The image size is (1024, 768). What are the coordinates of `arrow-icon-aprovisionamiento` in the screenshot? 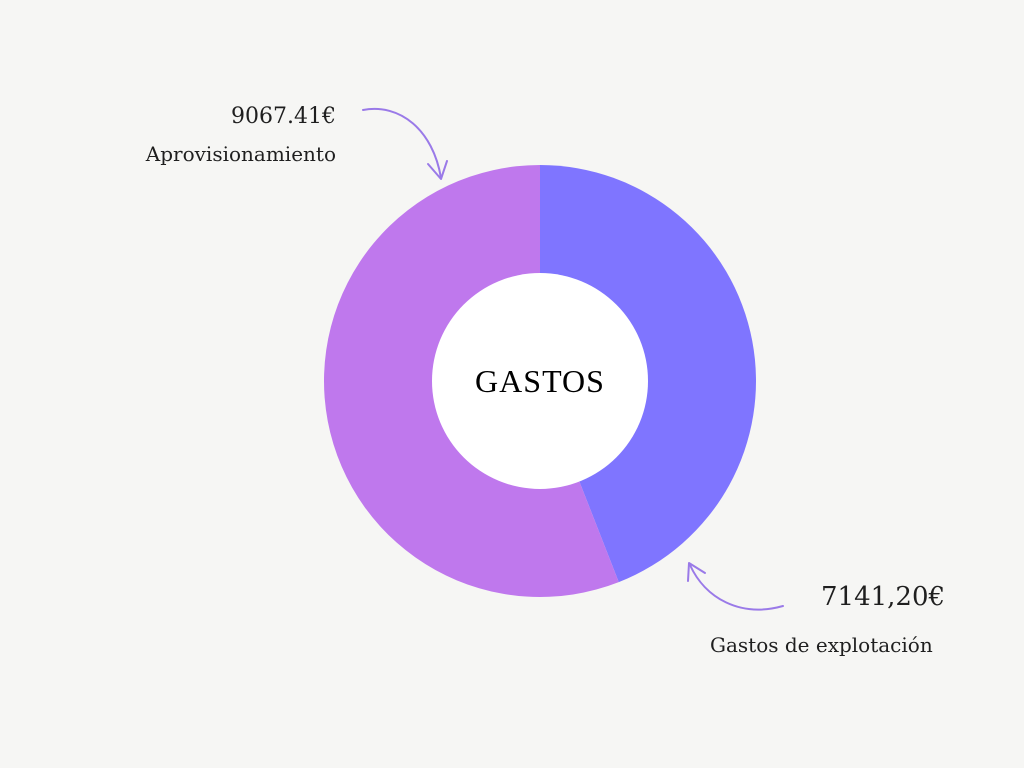 It's located at (405, 143).